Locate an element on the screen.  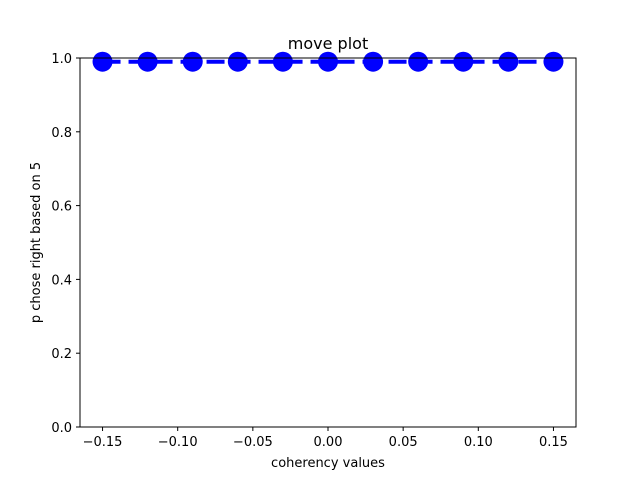
chart-title: move plot is located at coordinates (328, 43).